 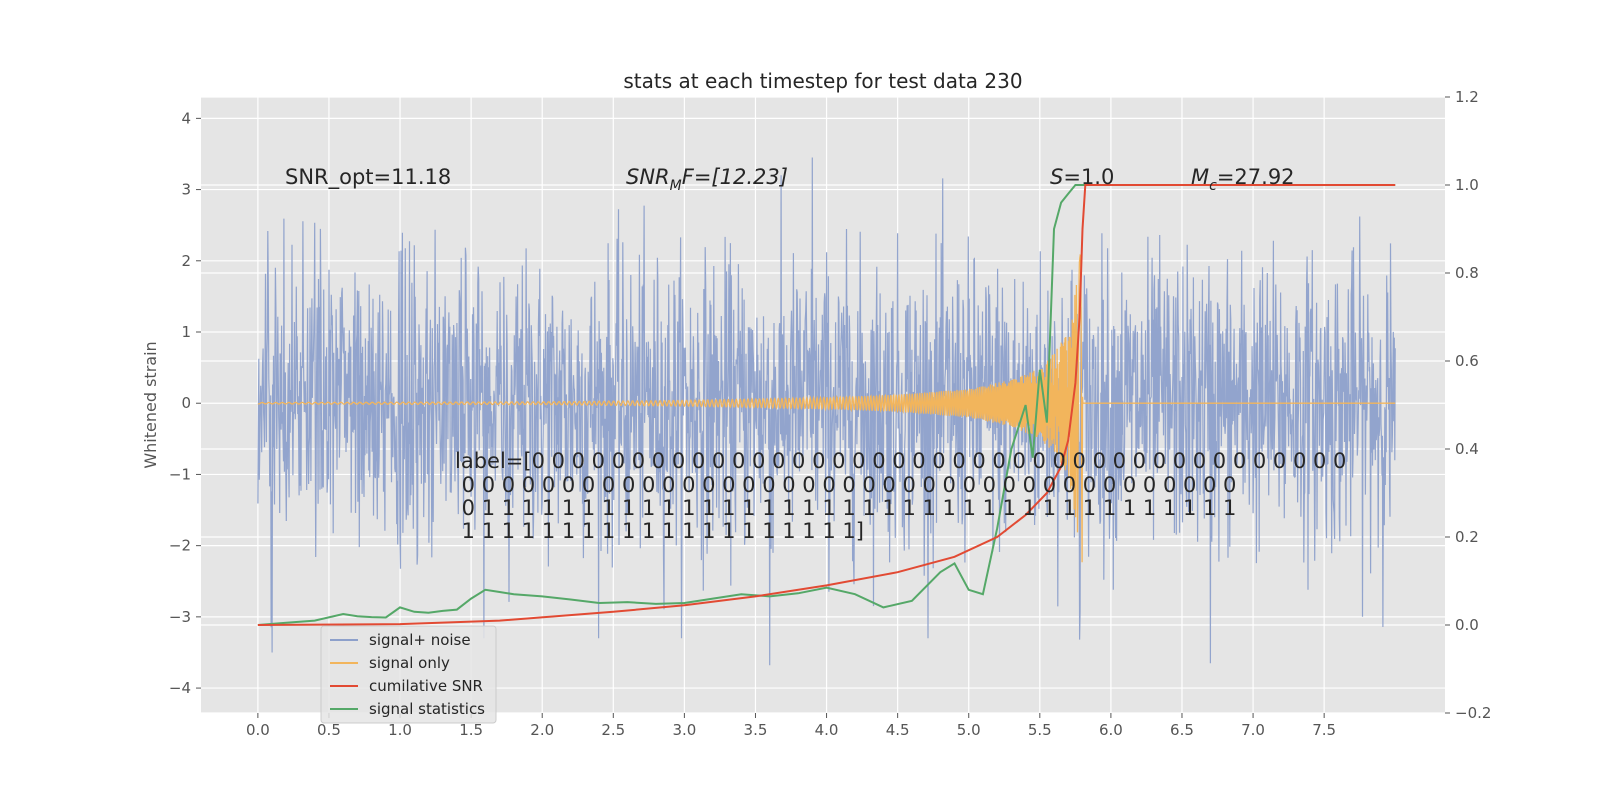 I want to click on y2-tick-label: 1.2, so click(x=1467, y=97).